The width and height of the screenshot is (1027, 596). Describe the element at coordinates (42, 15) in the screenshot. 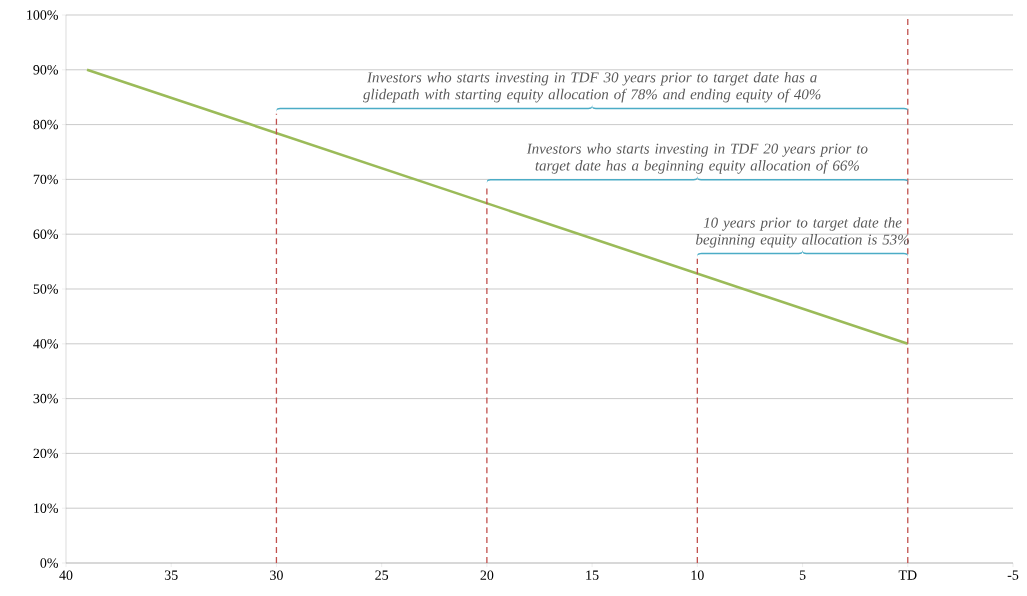

I see `y-tick-label: 100%` at that location.